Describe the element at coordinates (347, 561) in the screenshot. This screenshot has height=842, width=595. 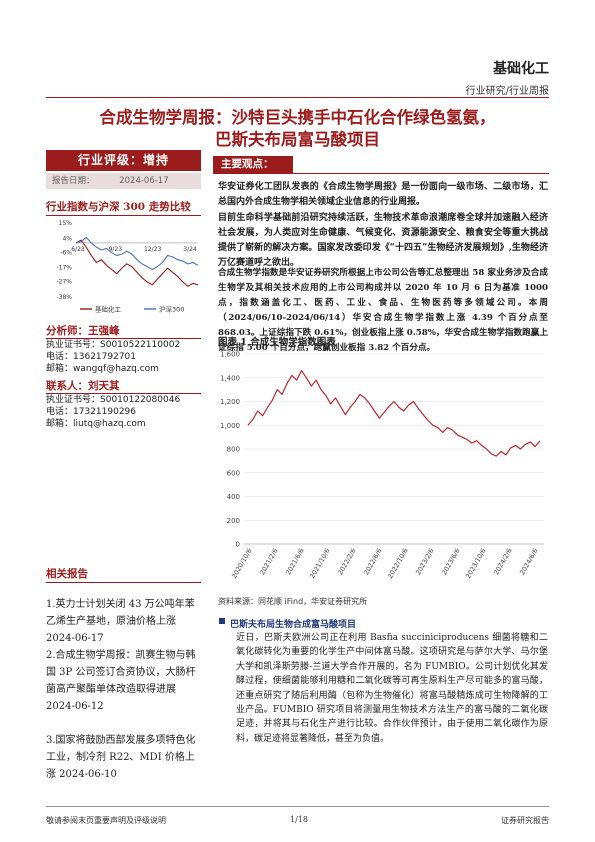
I see `main-x-tick-label: 2022/2/6` at that location.